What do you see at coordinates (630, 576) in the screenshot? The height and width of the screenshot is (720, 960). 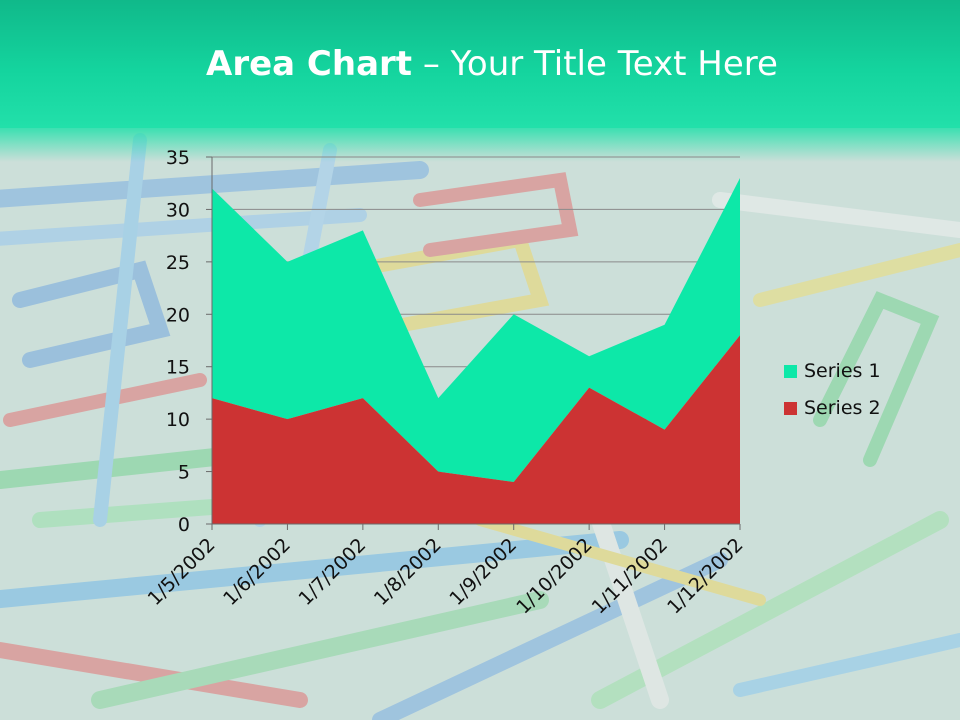 I see `x-tick-label: 1/11/2002` at bounding box center [630, 576].